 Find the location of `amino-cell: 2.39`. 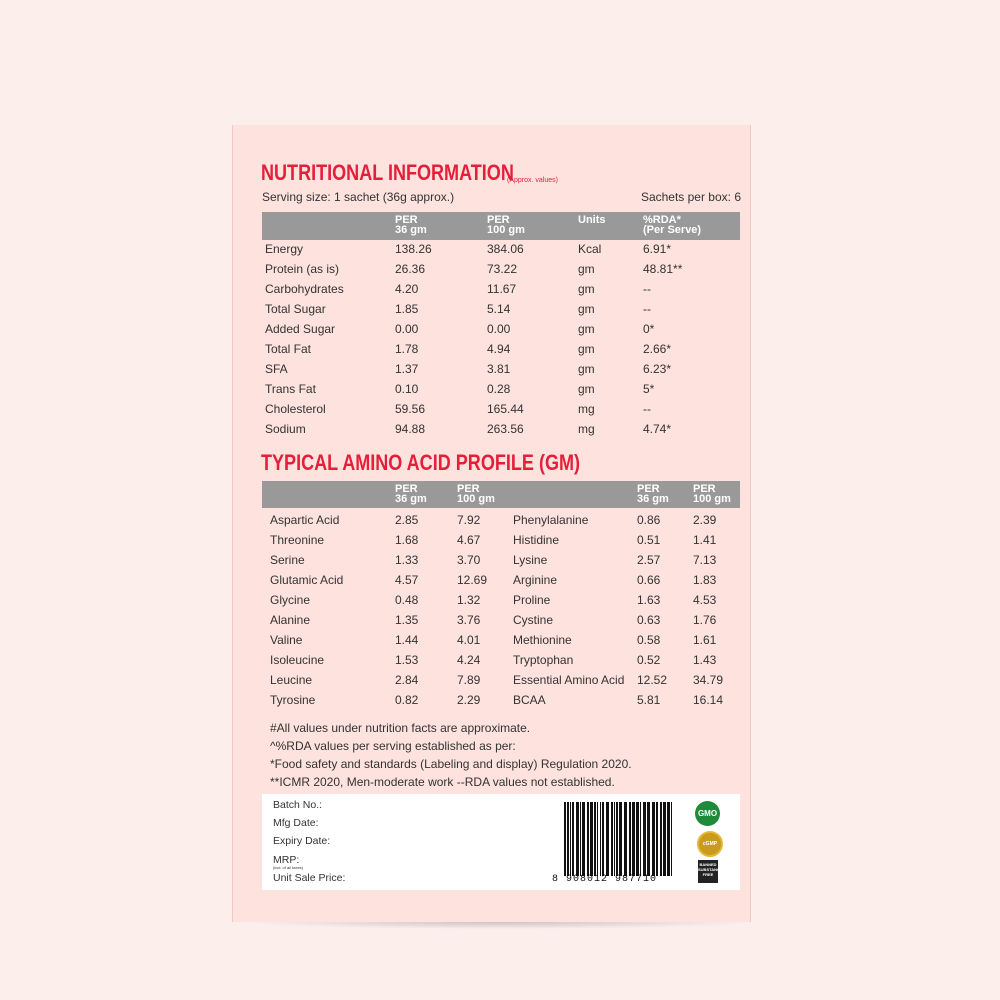

amino-cell: 2.39 is located at coordinates (705, 520).